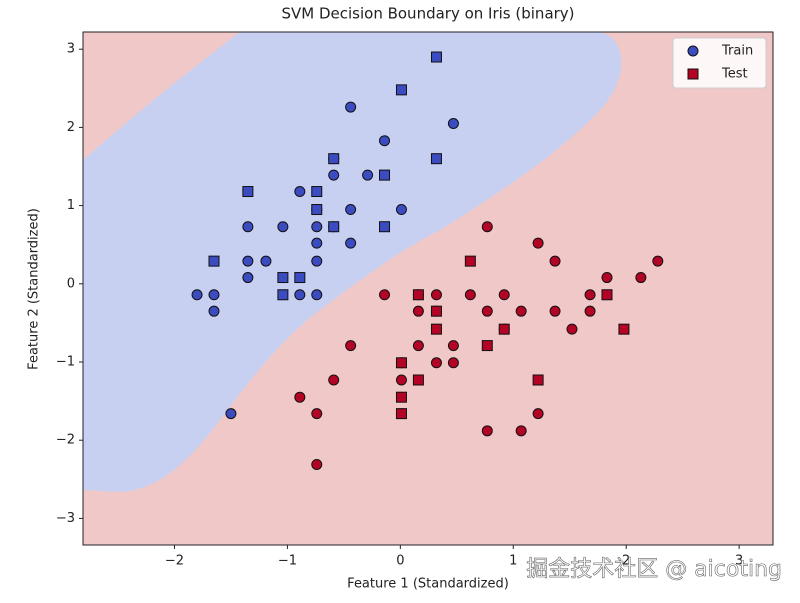 The image size is (800, 603). I want to click on y-tick-label: −2, so click(65, 440).